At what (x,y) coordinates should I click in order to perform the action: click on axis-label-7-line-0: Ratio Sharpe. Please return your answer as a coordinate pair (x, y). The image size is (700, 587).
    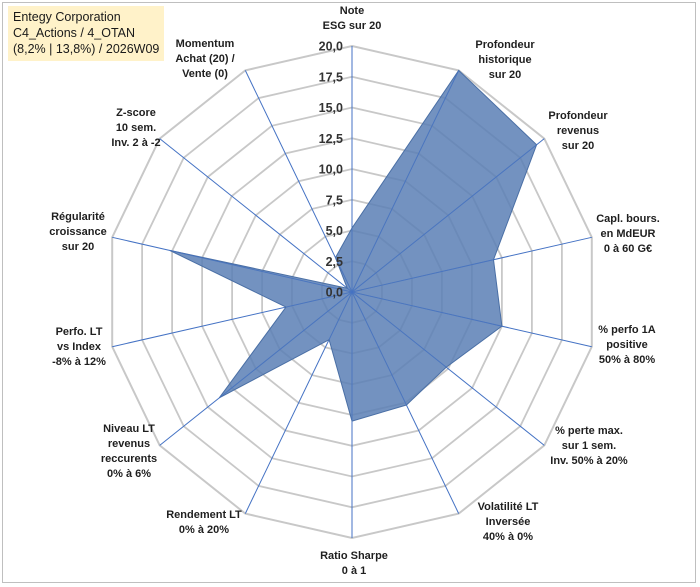
    Looking at the image, I should click on (354, 556).